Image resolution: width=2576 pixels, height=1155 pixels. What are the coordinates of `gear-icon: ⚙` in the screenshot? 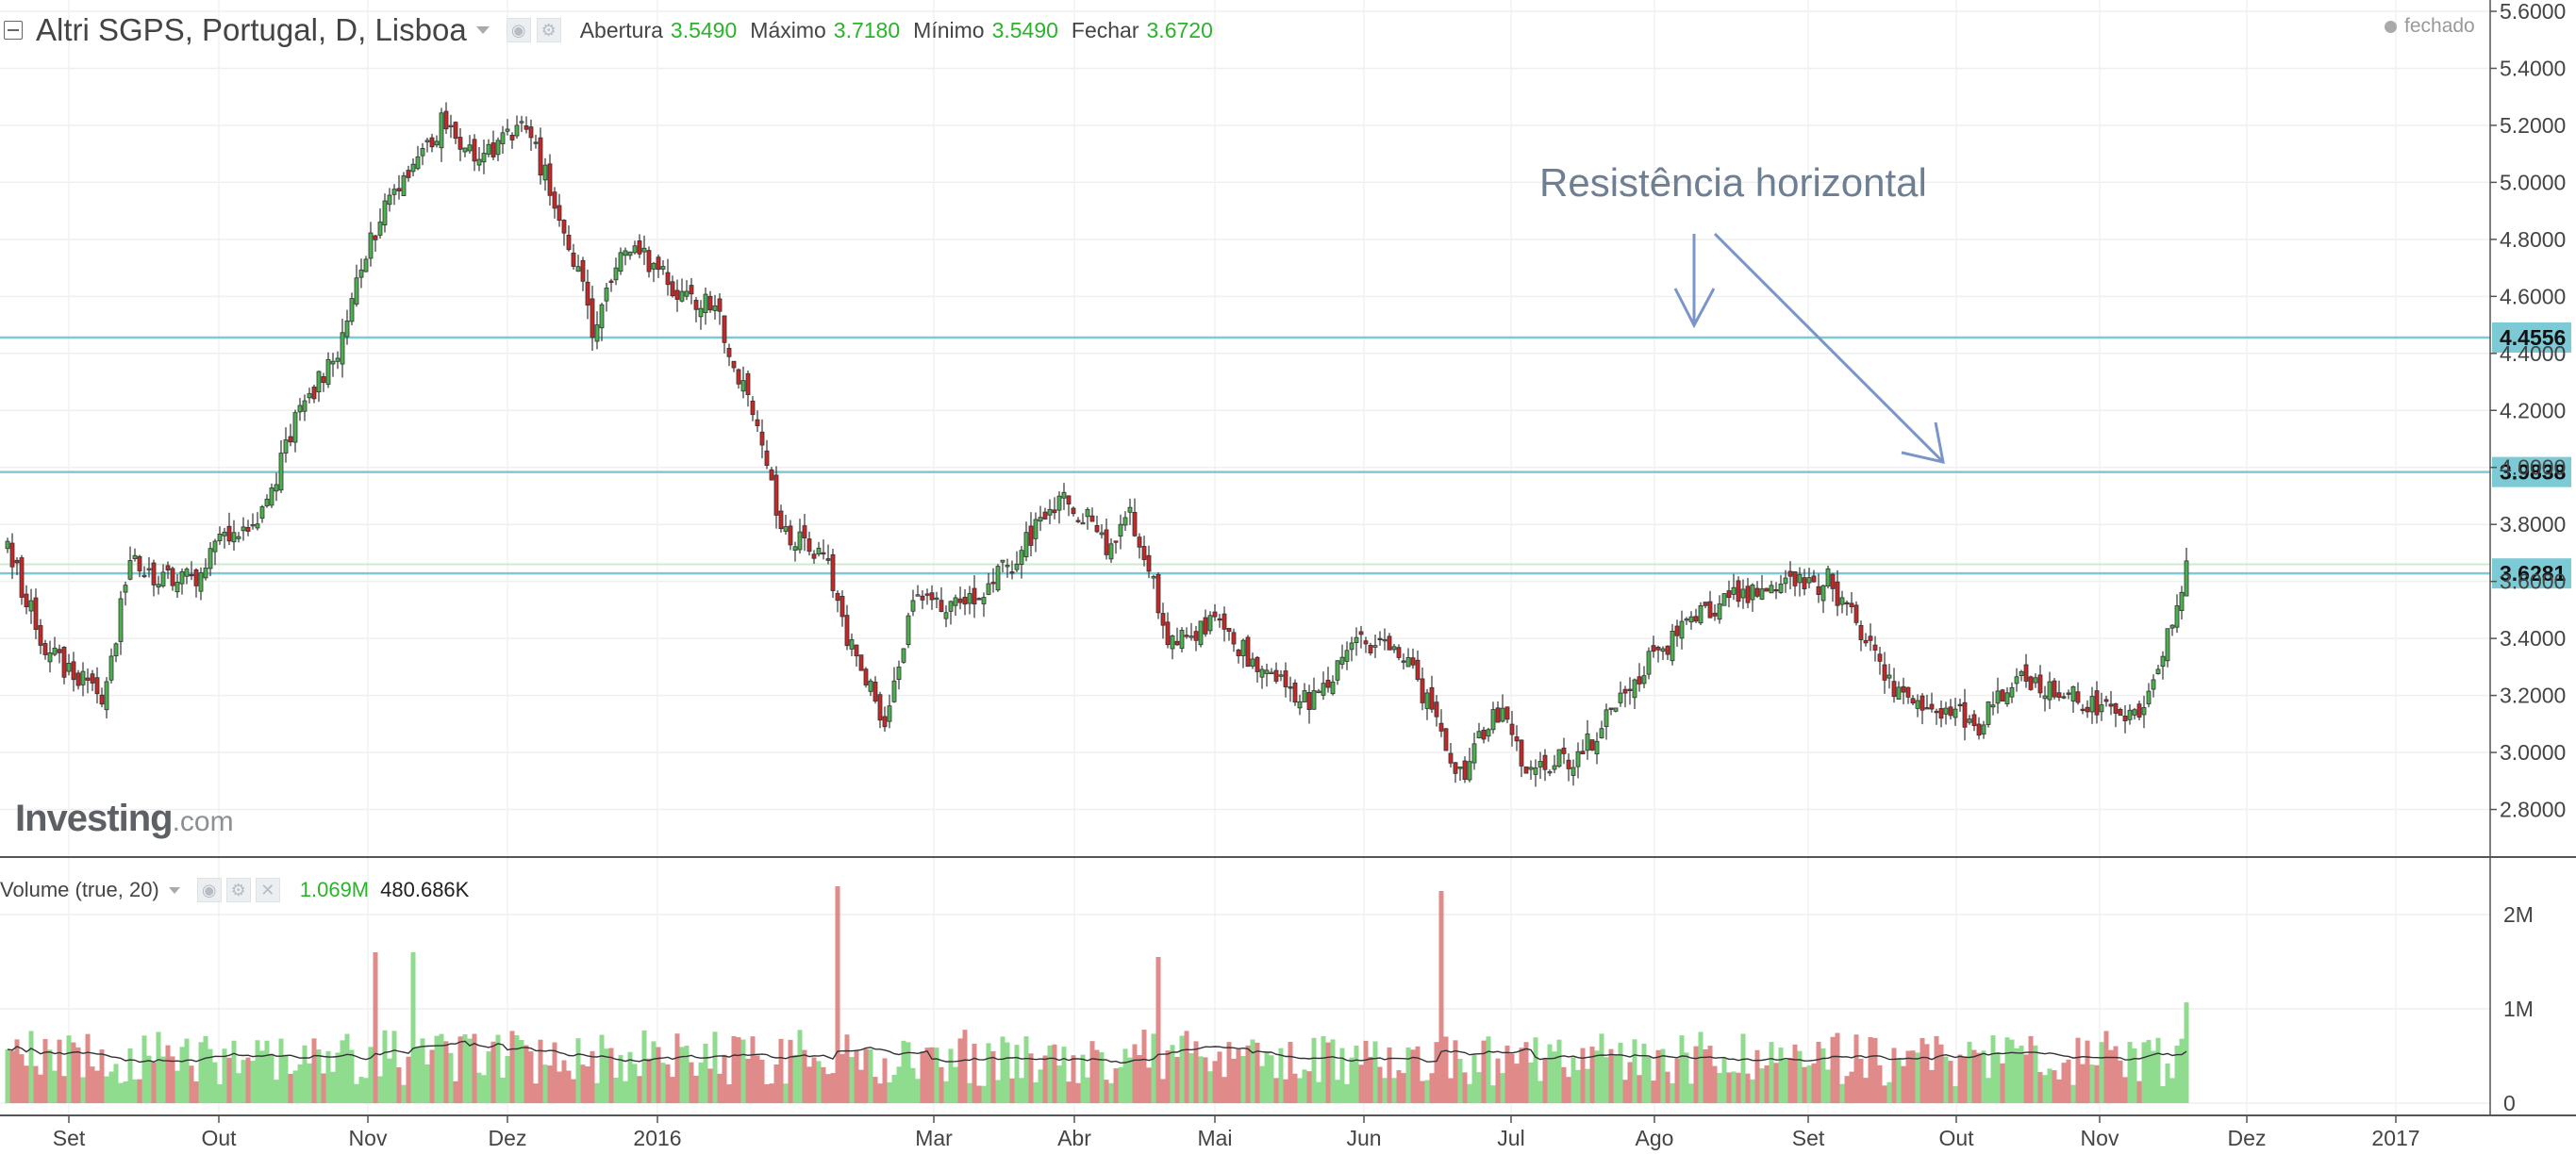 It's located at (548, 30).